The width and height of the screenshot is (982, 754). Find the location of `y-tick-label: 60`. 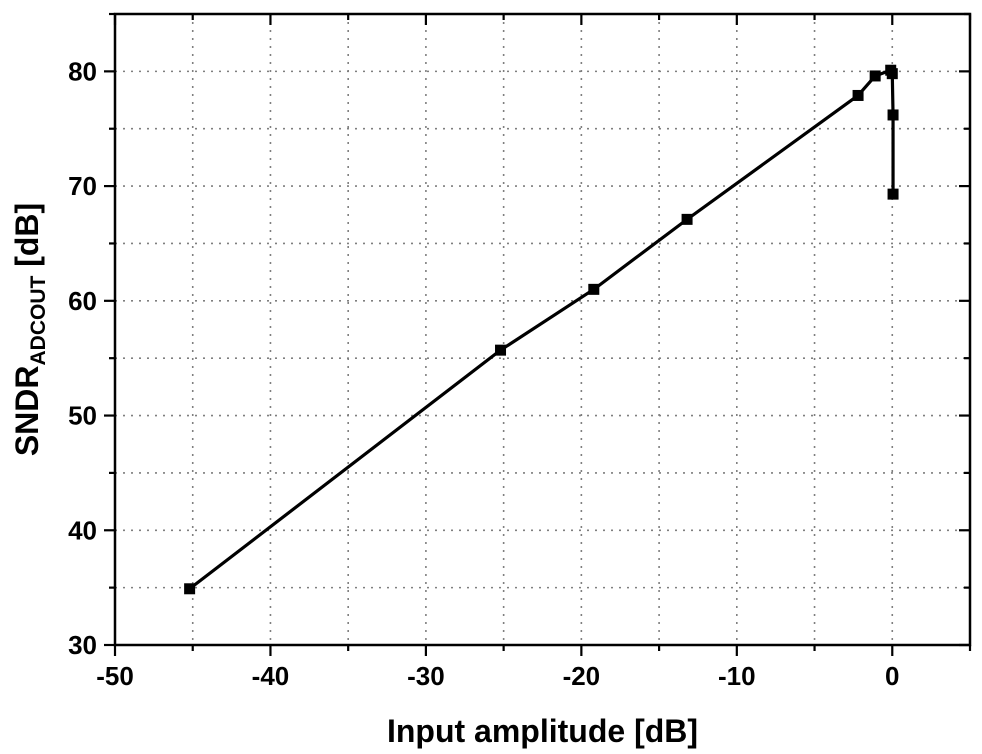

y-tick-label: 60 is located at coordinates (82, 301).